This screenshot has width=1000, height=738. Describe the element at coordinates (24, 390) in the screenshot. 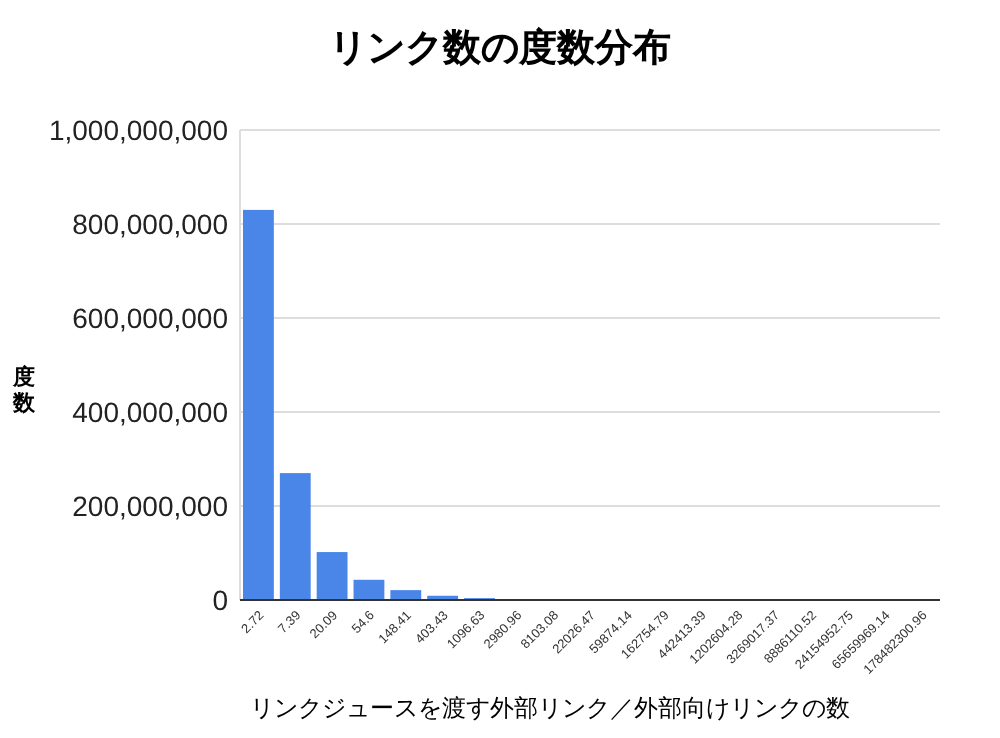

I see `y-axis-title: 度数` at that location.